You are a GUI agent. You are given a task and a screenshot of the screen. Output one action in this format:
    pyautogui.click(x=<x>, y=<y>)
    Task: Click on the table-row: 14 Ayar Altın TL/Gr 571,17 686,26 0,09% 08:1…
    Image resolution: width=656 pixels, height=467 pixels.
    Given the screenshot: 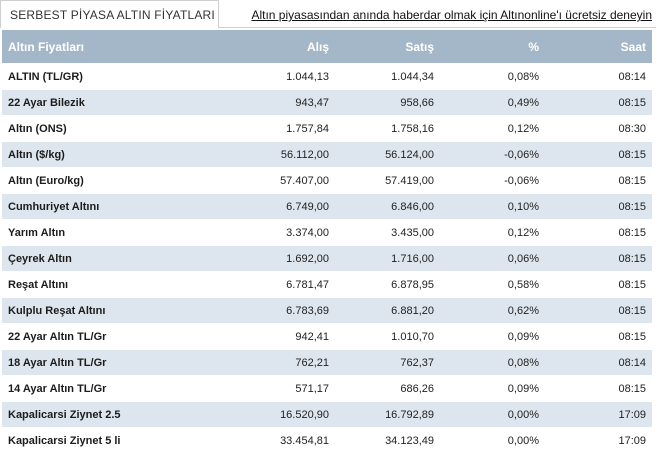 What is the action you would take?
    pyautogui.click(x=327, y=388)
    